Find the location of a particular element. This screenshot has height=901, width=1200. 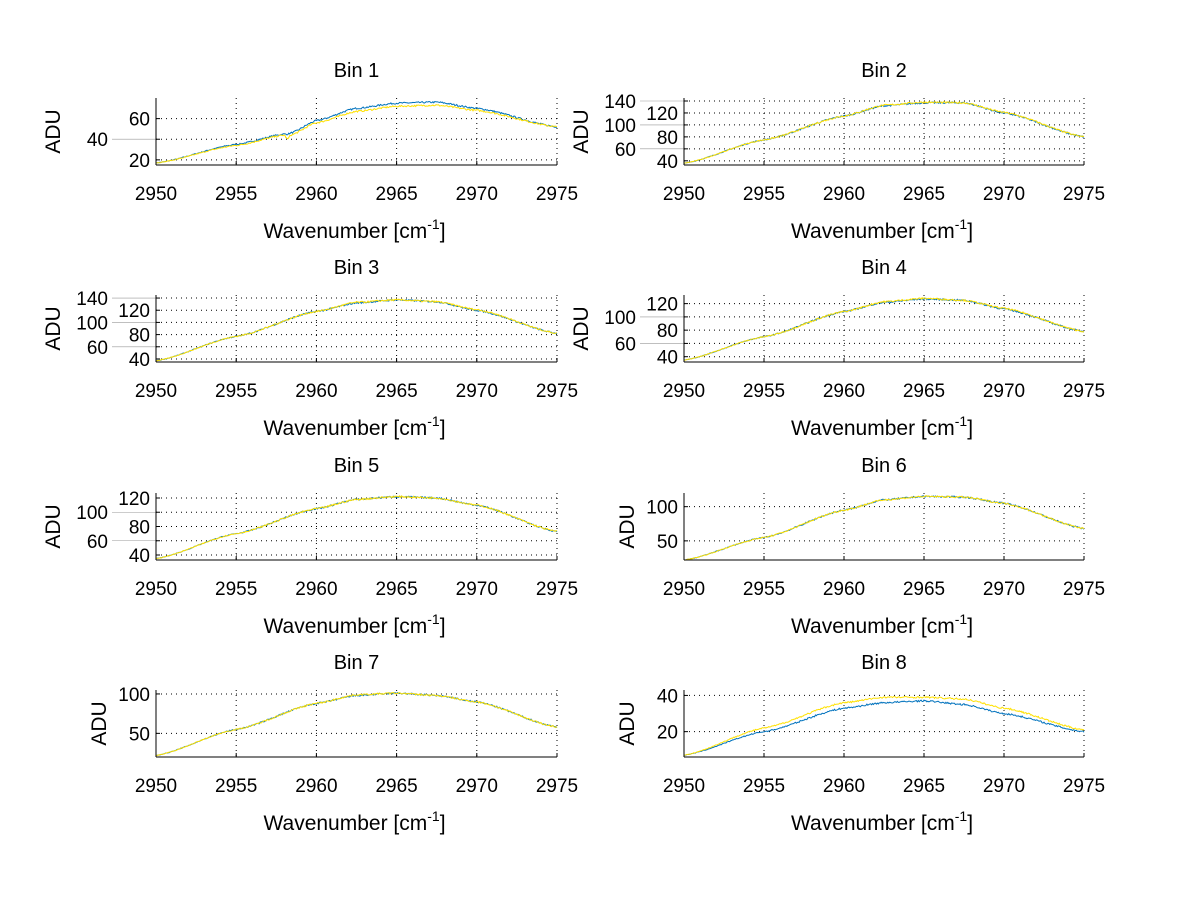

subplot-title: Bin 3 is located at coordinates (357, 268).